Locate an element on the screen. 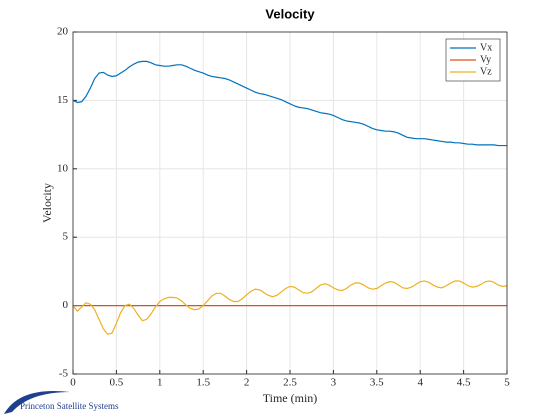  logo: Princeton Satellite Systems is located at coordinates (61, 402).